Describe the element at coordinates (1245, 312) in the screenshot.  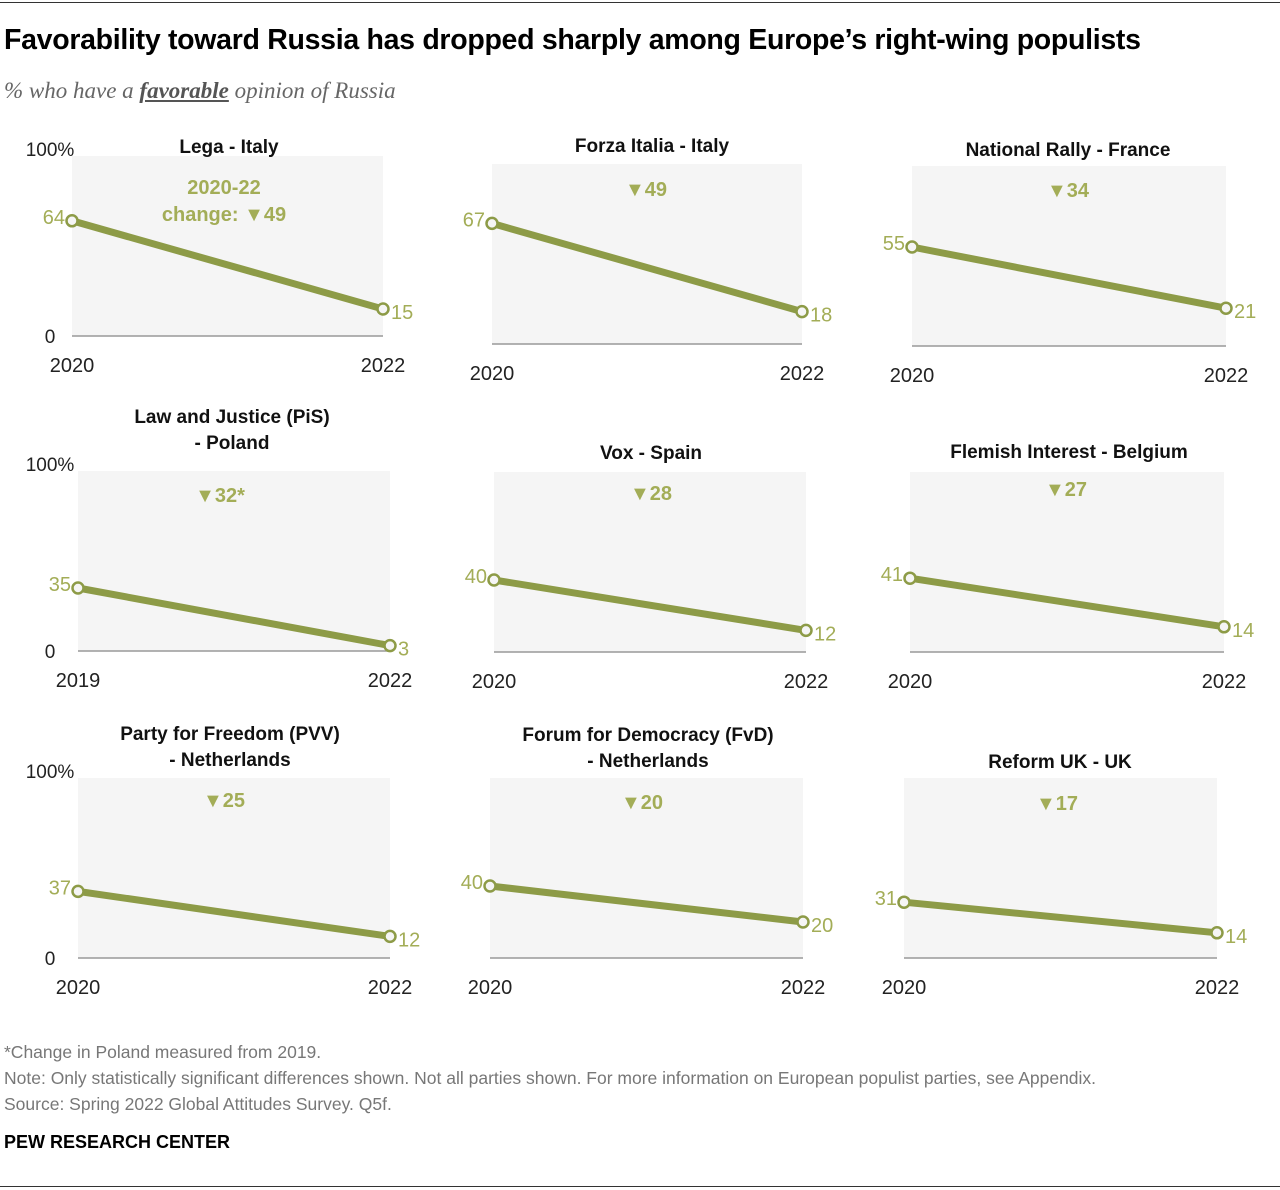
I see `data-label: 21` at that location.